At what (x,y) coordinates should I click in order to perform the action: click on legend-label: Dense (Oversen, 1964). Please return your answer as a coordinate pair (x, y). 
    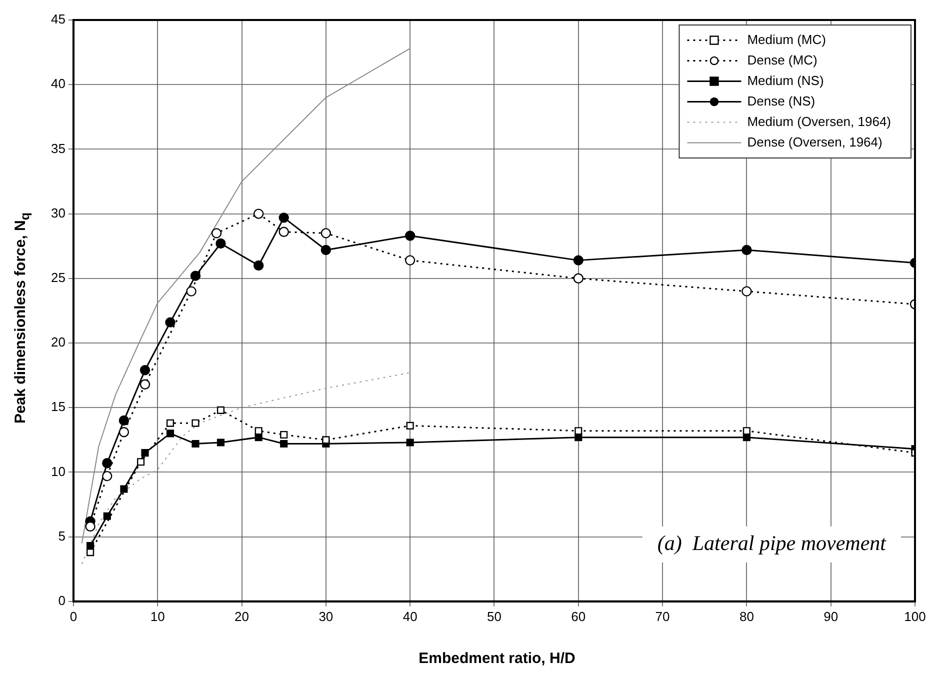
    Looking at the image, I should click on (814, 142).